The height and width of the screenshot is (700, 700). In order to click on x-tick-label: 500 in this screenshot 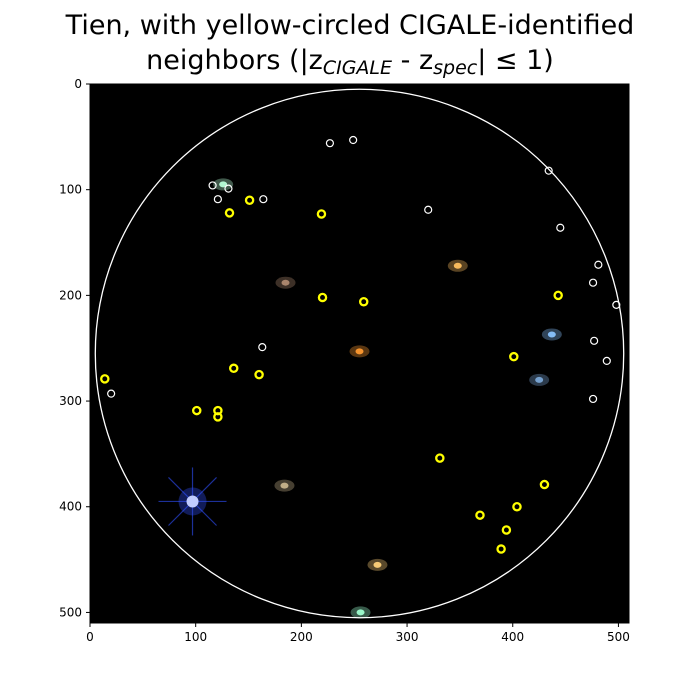, I will do `click(618, 637)`.